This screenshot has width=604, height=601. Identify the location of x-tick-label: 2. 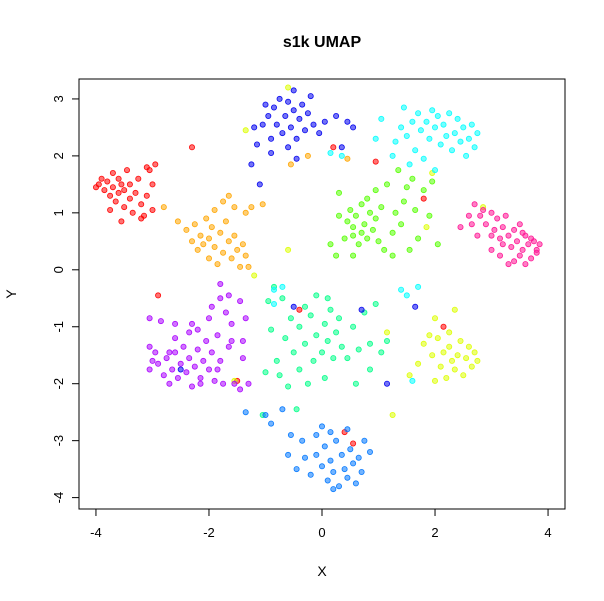
(434, 532).